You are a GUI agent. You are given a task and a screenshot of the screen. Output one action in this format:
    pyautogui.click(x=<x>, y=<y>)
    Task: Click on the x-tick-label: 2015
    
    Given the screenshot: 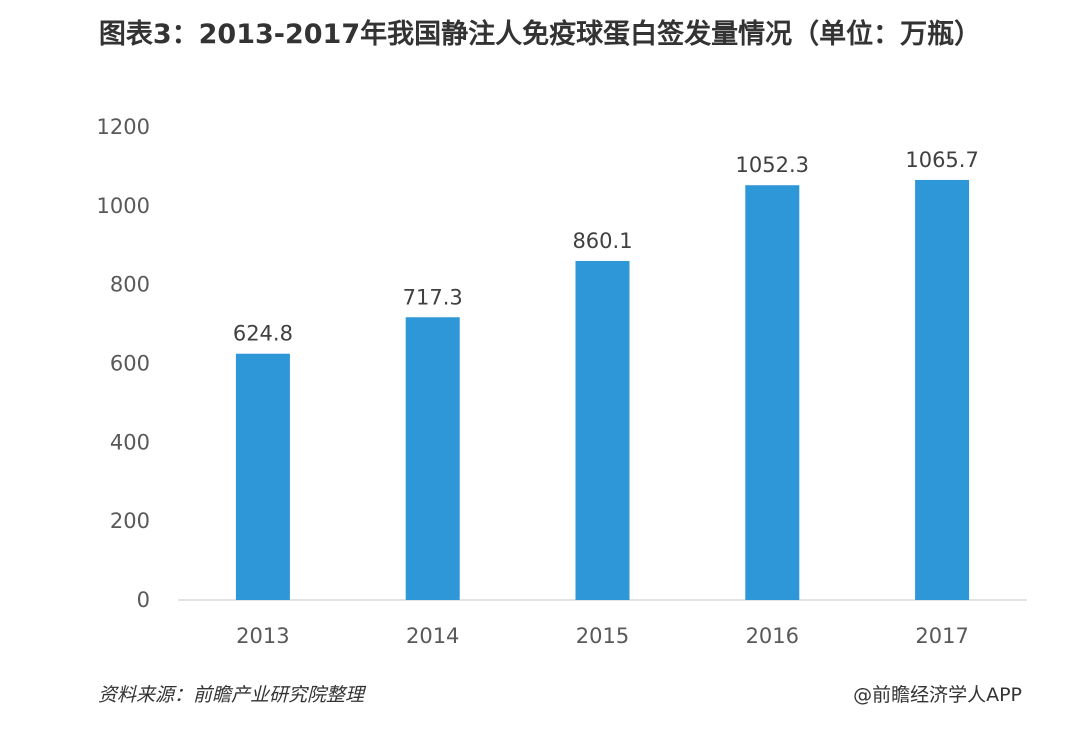 What is the action you would take?
    pyautogui.click(x=602, y=636)
    